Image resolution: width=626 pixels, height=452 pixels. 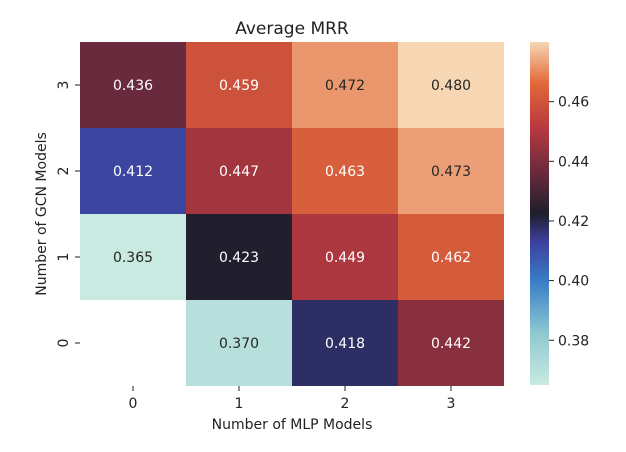 I want to click on colorbar-tick-label-3: 0.44, so click(x=573, y=162).